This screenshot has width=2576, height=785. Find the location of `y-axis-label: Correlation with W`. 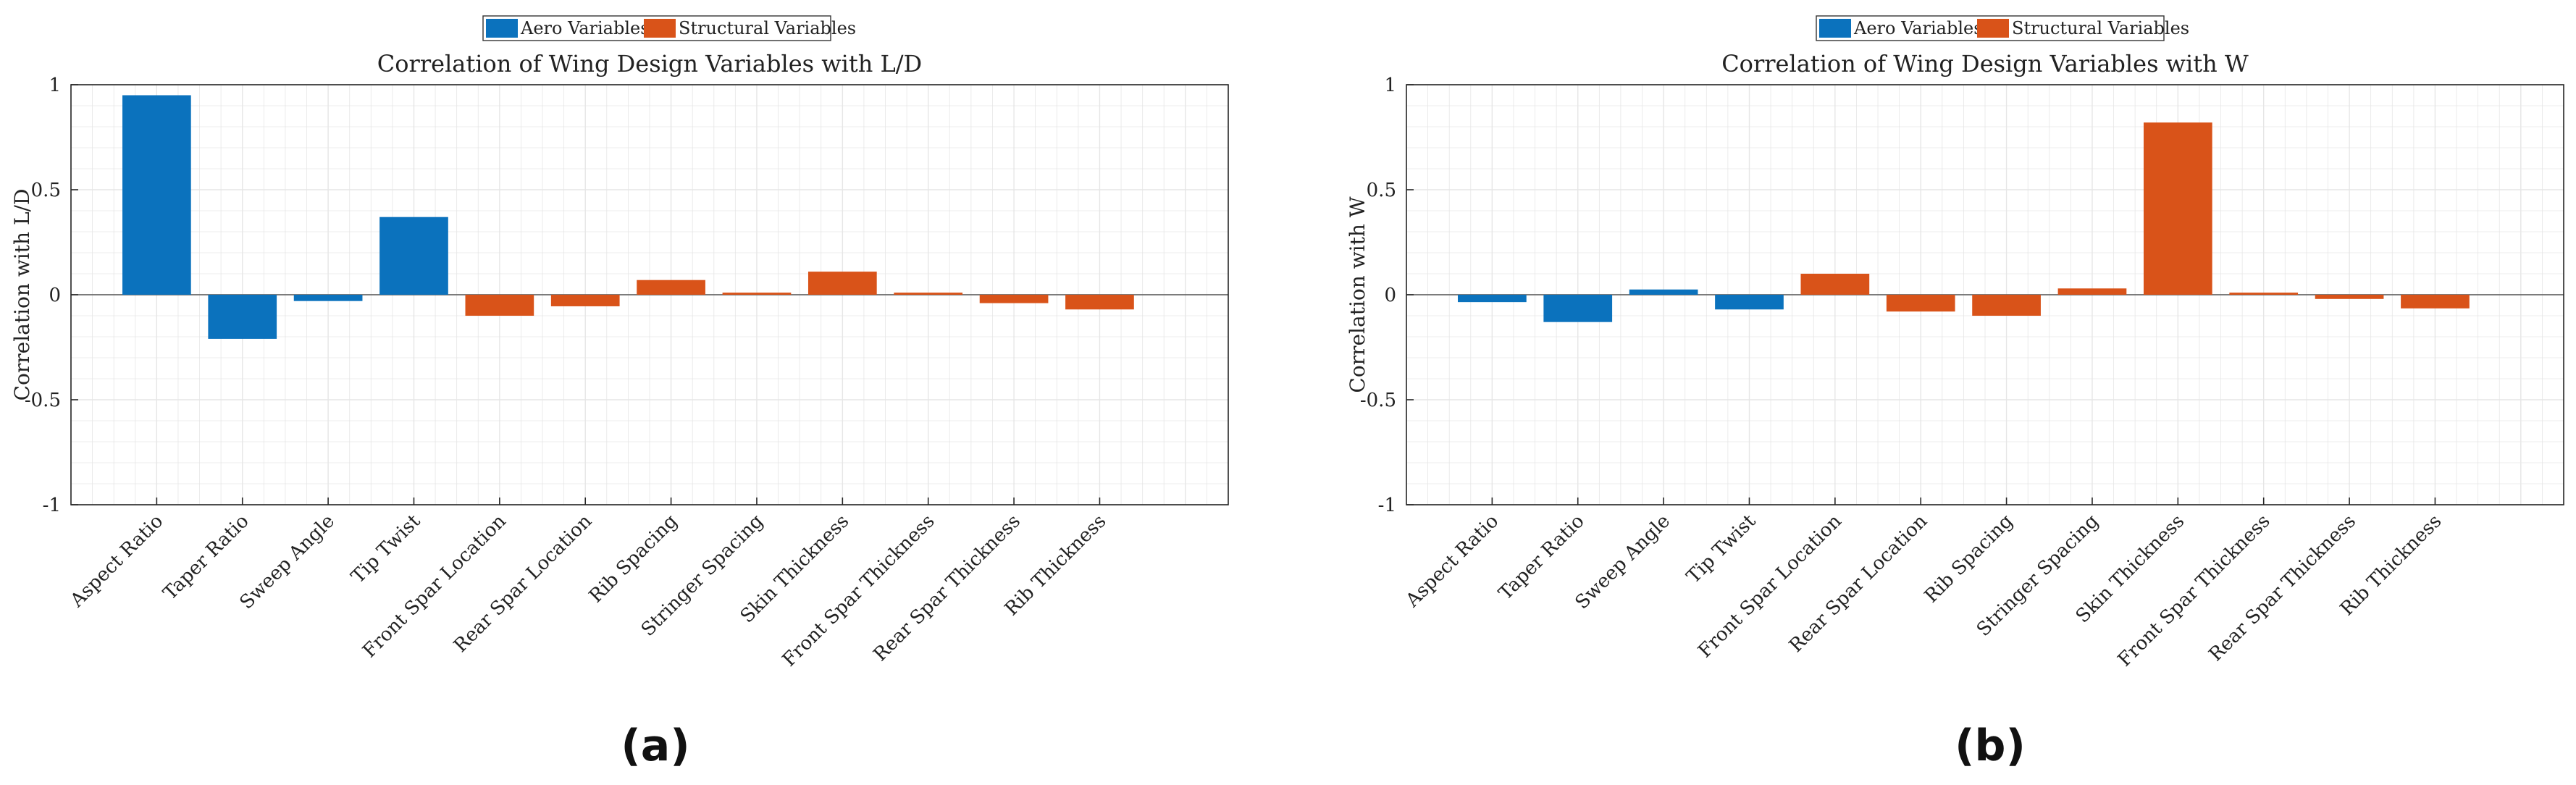

y-axis-label: Correlation with W is located at coordinates (1357, 294).